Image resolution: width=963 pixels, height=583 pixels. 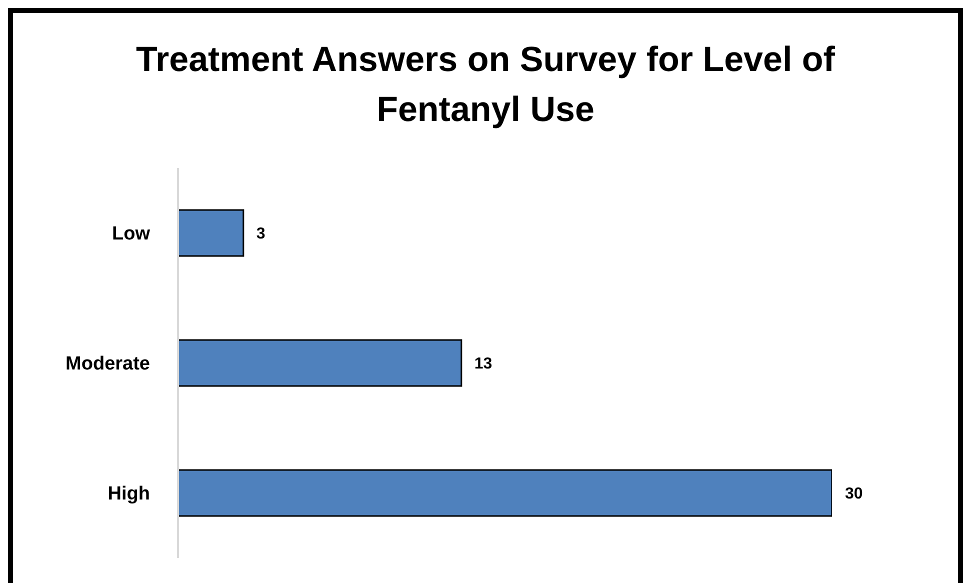 I want to click on y-tick-label: Low, so click(x=131, y=234).